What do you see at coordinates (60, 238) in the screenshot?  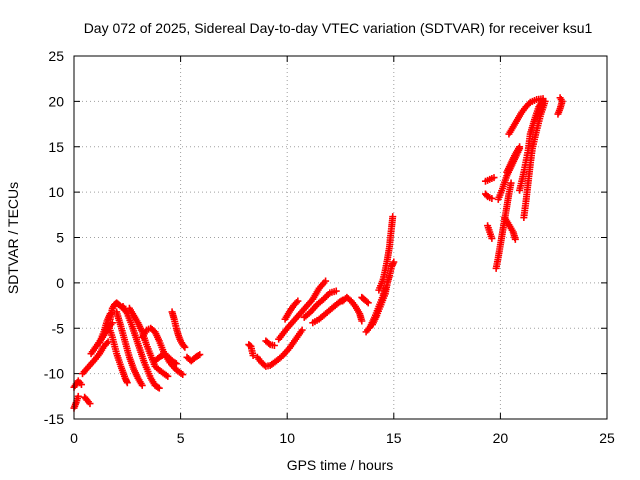 I see `y-tick-label: 5` at bounding box center [60, 238].